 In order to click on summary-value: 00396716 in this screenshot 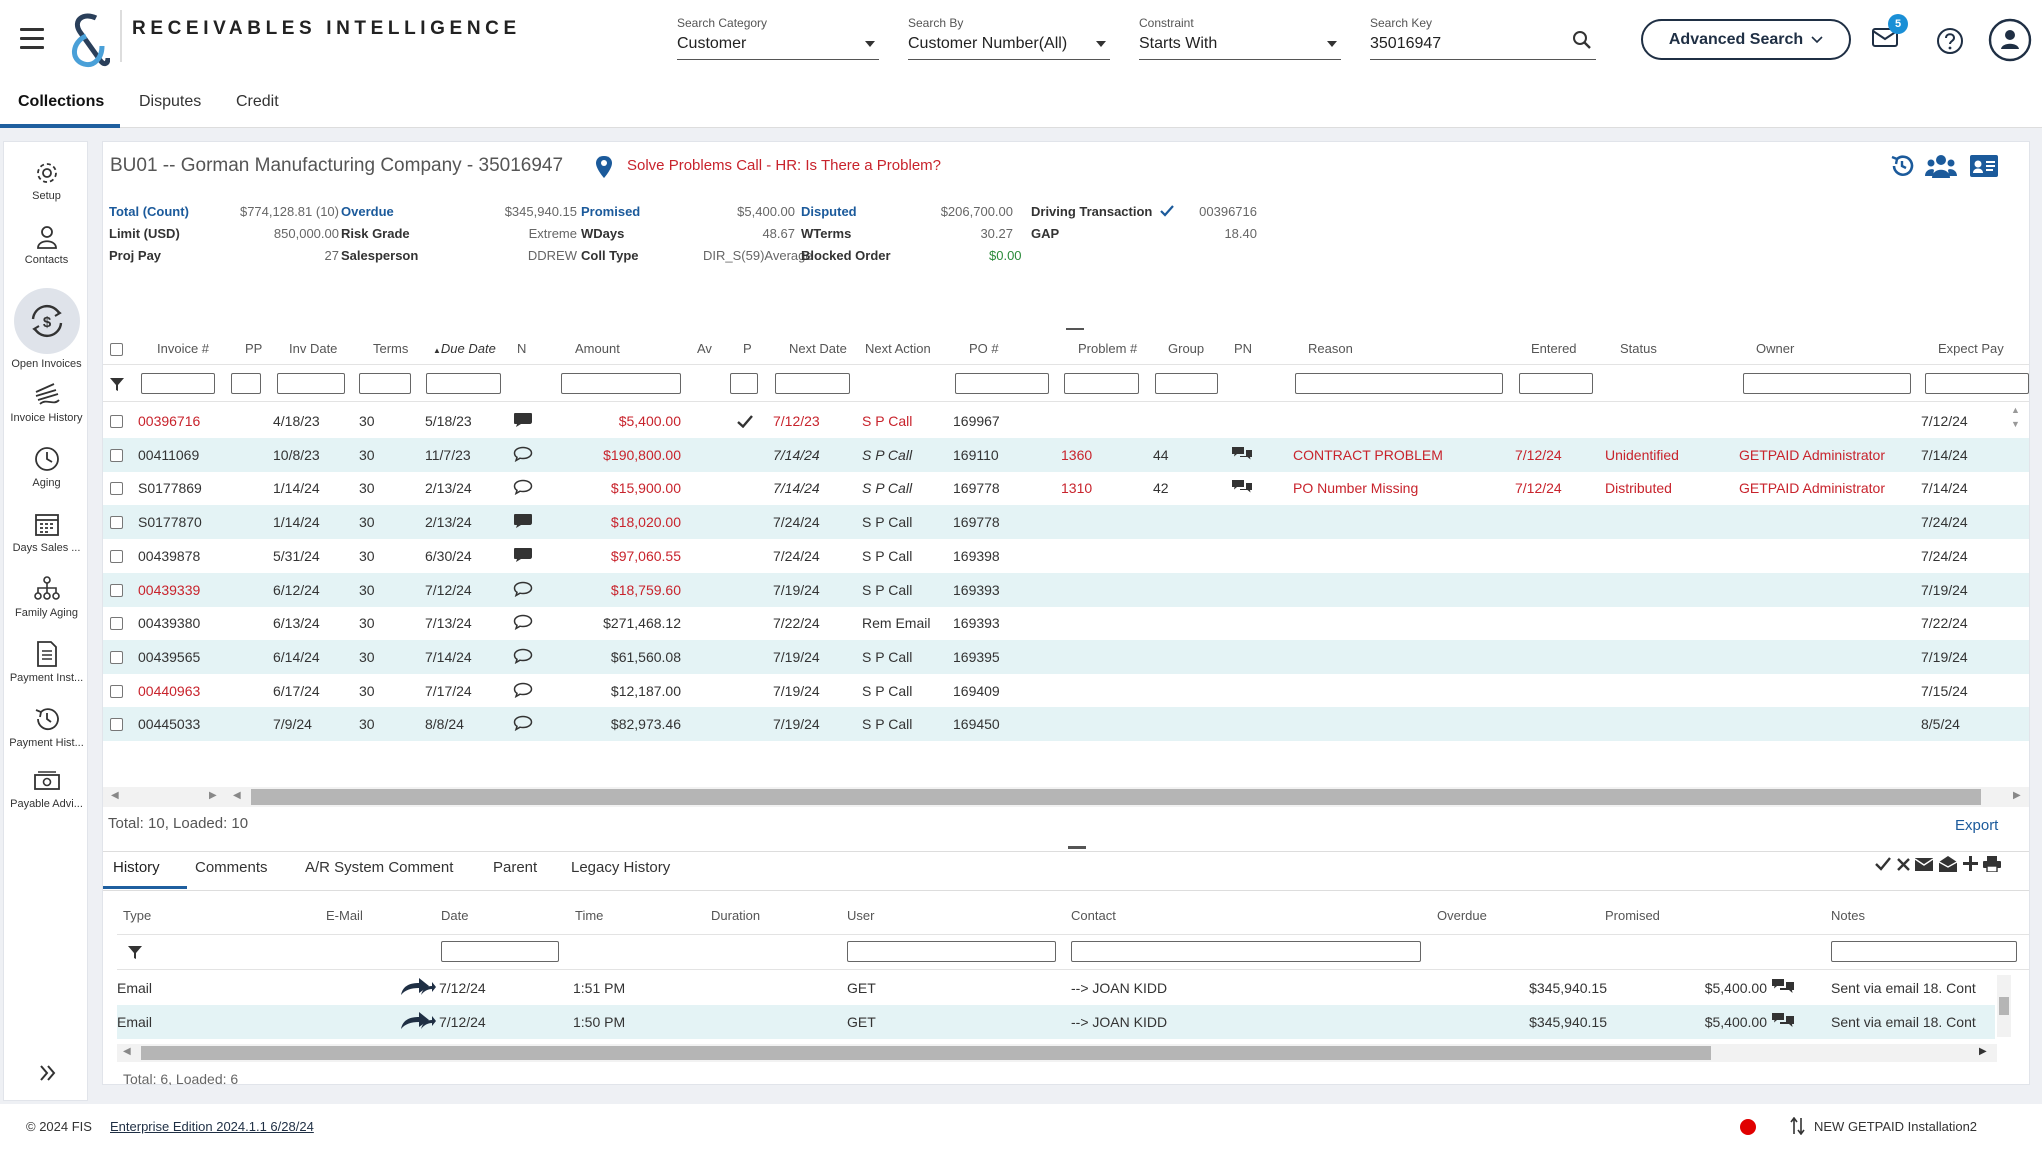, I will do `click(1228, 211)`.